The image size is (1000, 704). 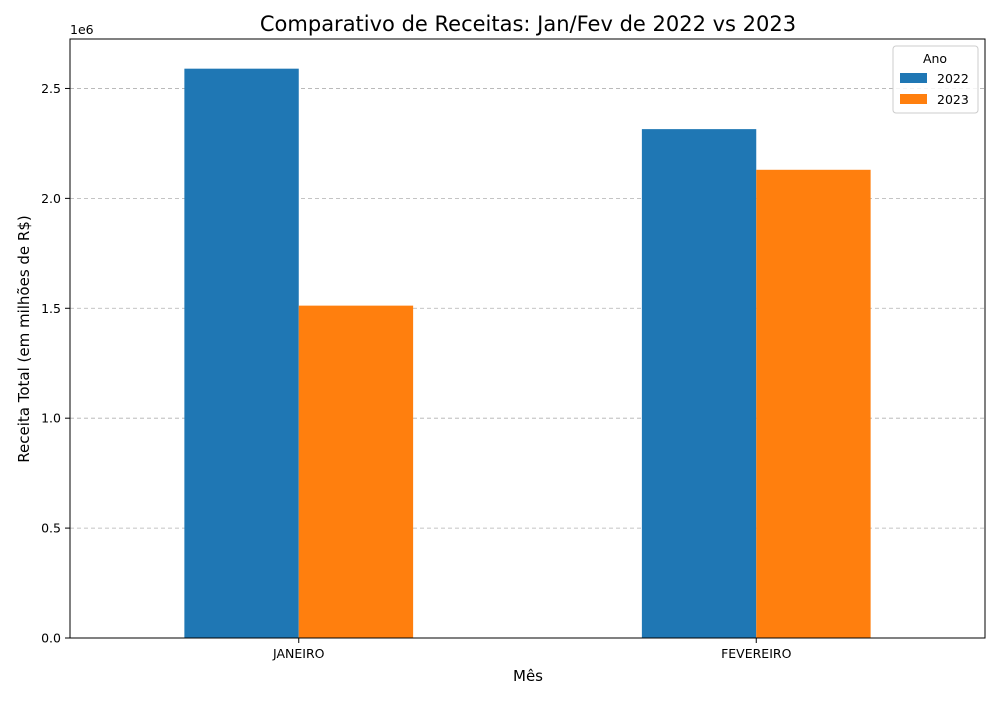 I want to click on legend-label-2023: 2023, so click(x=953, y=99).